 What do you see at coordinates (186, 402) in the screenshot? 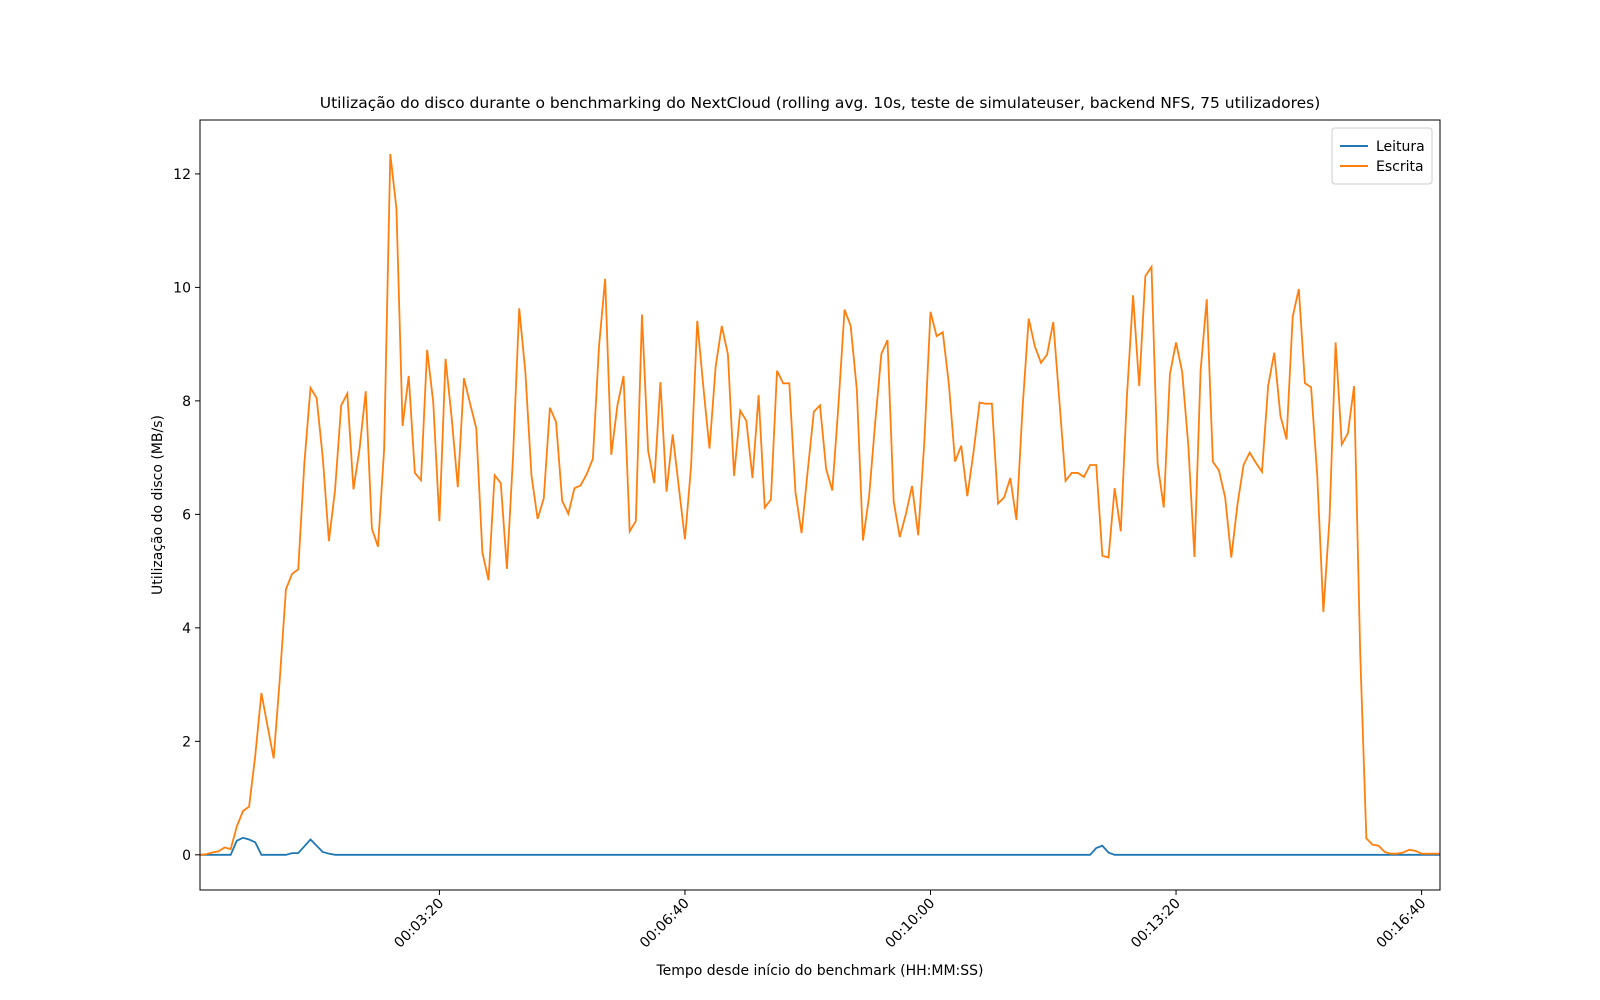
I see `y-tick-label: 8` at bounding box center [186, 402].